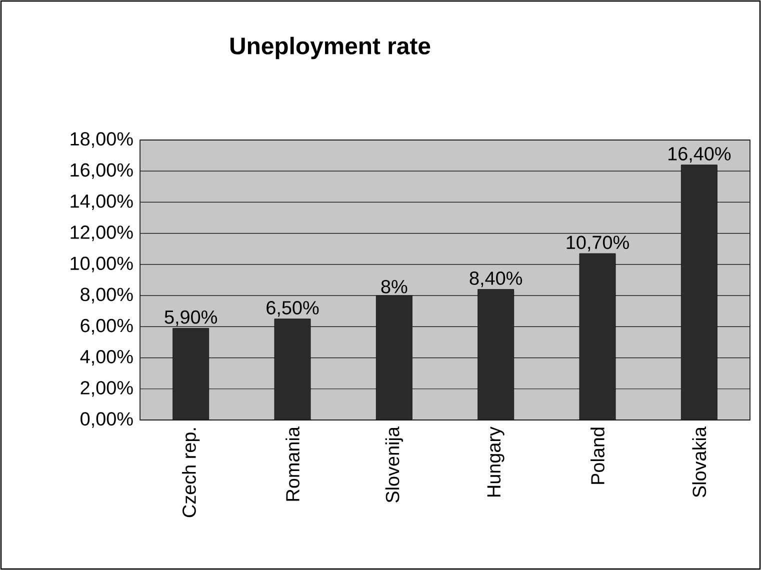 The width and height of the screenshot is (761, 570). Describe the element at coordinates (106, 326) in the screenshot. I see `y-tick-label: 6,00%` at that location.